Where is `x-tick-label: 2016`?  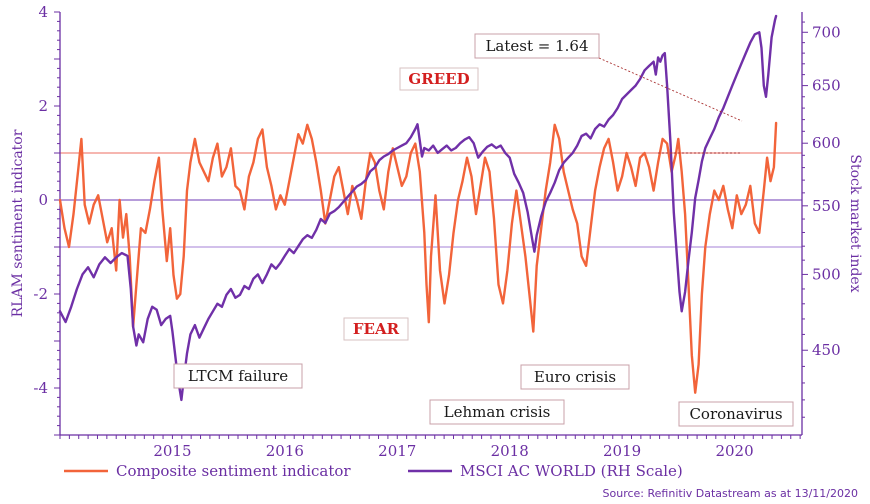
x-tick-label: 2016 is located at coordinates (285, 451).